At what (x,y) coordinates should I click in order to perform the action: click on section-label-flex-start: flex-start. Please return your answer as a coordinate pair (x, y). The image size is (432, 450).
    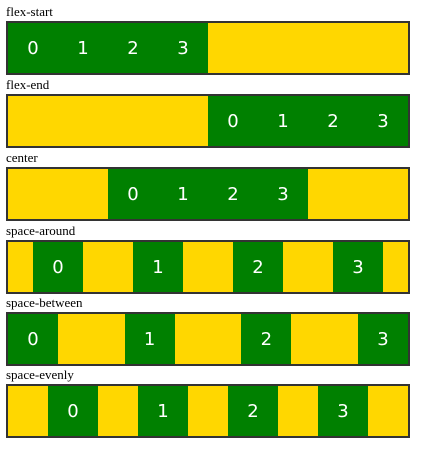
    Looking at the image, I should click on (29, 11).